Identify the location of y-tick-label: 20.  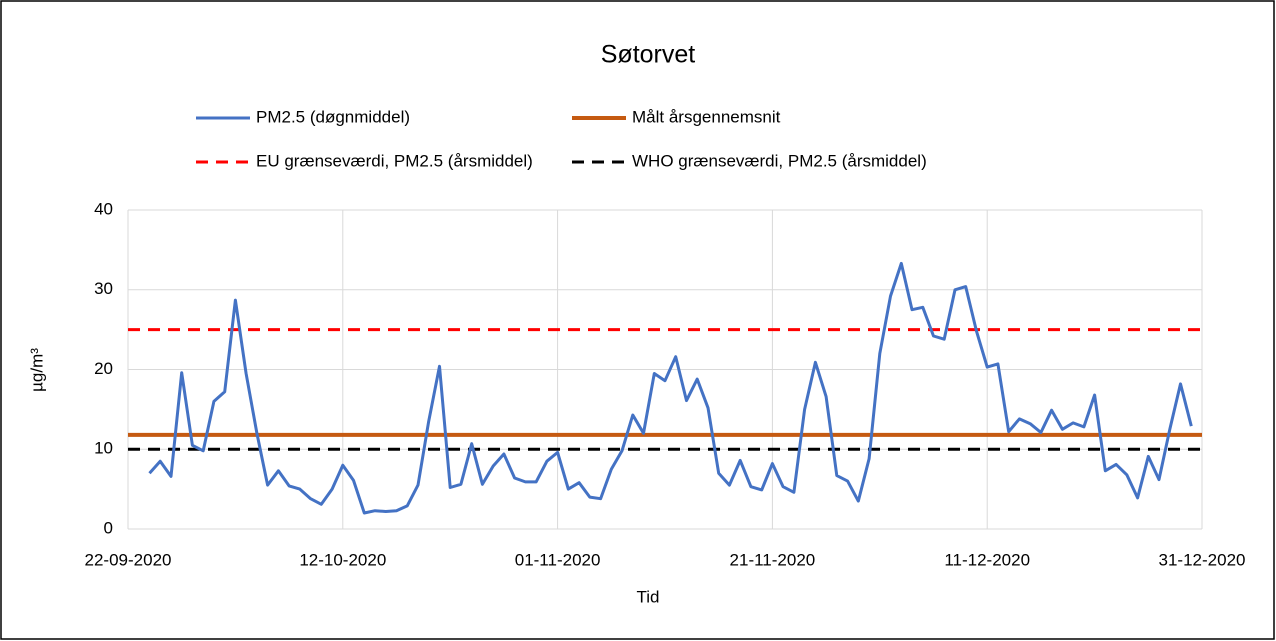
(103, 368).